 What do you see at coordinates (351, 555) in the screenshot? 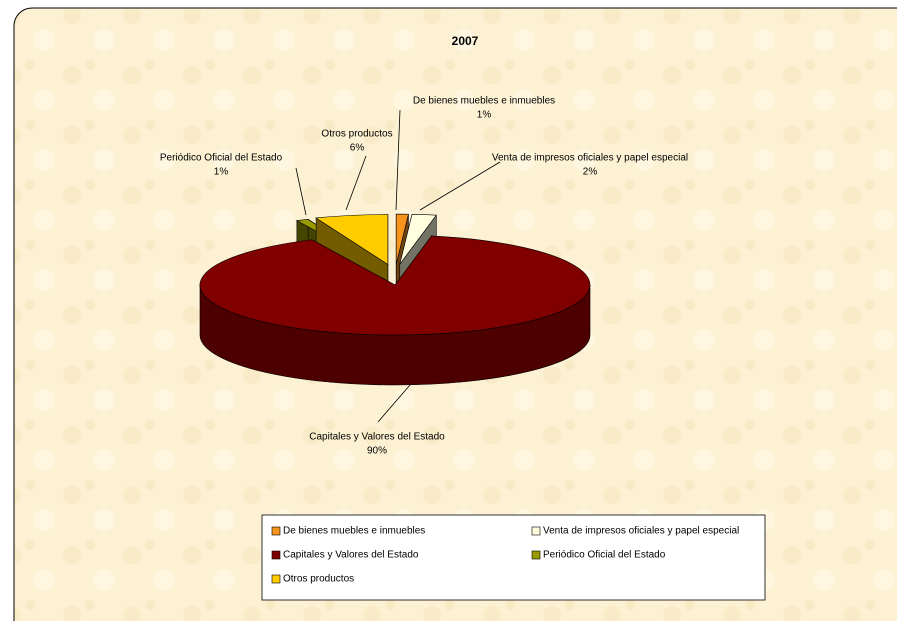
I see `legend-label: Capitales y Valores del Estado` at bounding box center [351, 555].